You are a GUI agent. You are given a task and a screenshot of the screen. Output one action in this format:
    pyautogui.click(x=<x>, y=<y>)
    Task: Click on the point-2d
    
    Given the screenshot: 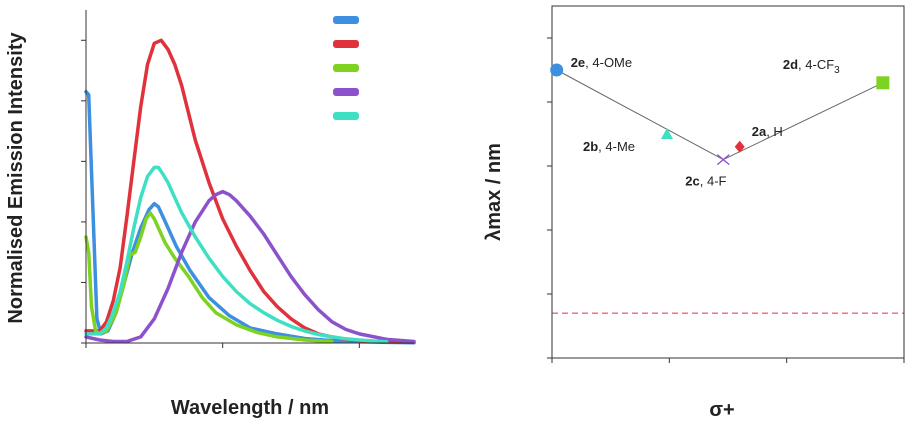 What is the action you would take?
    pyautogui.click(x=883, y=83)
    